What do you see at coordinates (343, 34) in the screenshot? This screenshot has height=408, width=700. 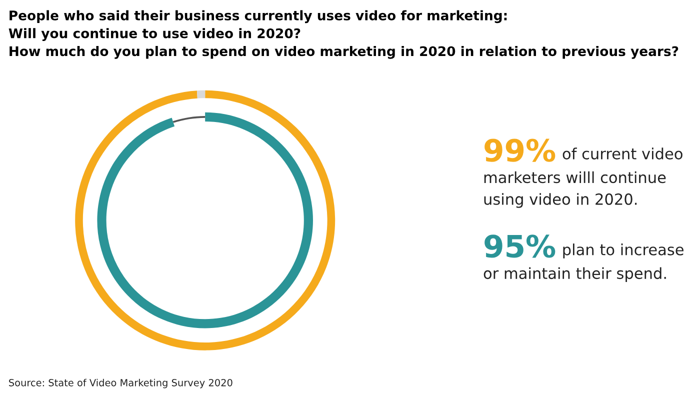 I see `chart-title: People who said their business currently uses video for marketing: Will you continue to use video in 2020? How much do you plan to spend on video marketing in 2020 in relation to previous years?` at bounding box center [343, 34].